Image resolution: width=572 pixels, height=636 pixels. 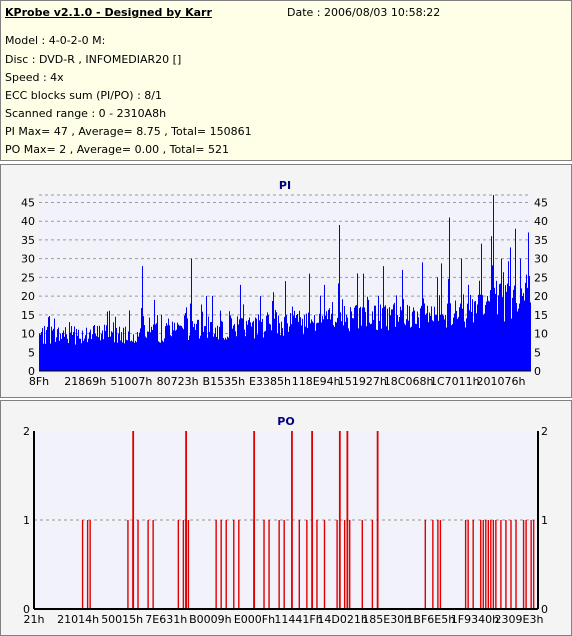 What do you see at coordinates (362, 381) in the screenshot?
I see `x-tick-label: 151927h` at bounding box center [362, 381].